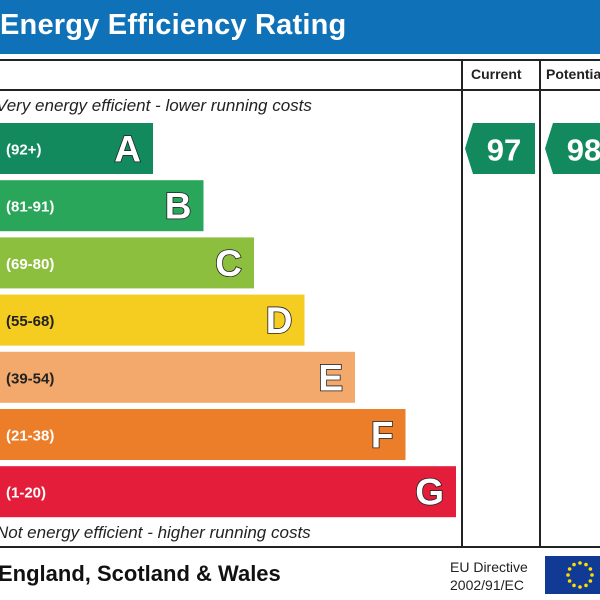 The image size is (600, 600). I want to click on current-column-divider, so click(462, 303).